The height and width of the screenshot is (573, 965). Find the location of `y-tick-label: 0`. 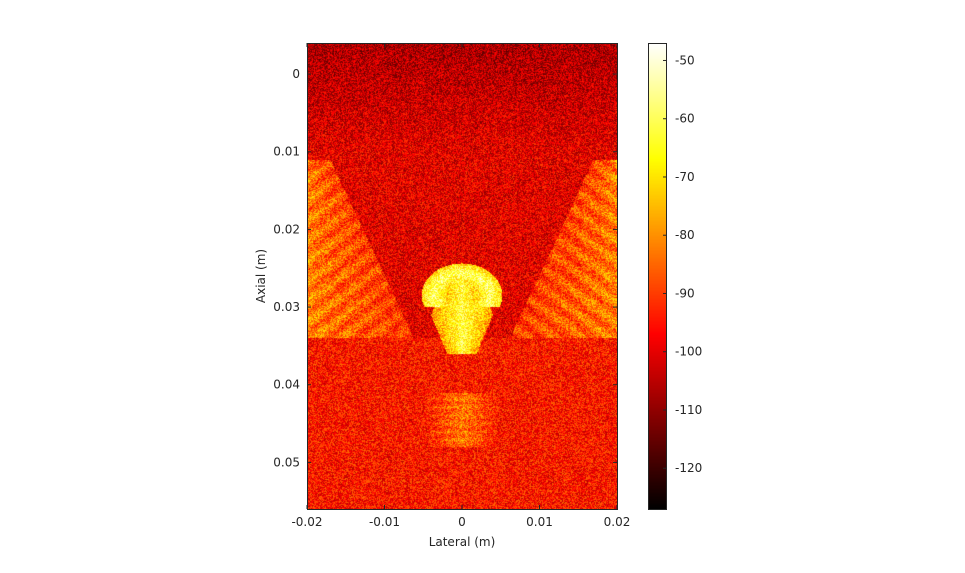

y-tick-label: 0 is located at coordinates (296, 74).